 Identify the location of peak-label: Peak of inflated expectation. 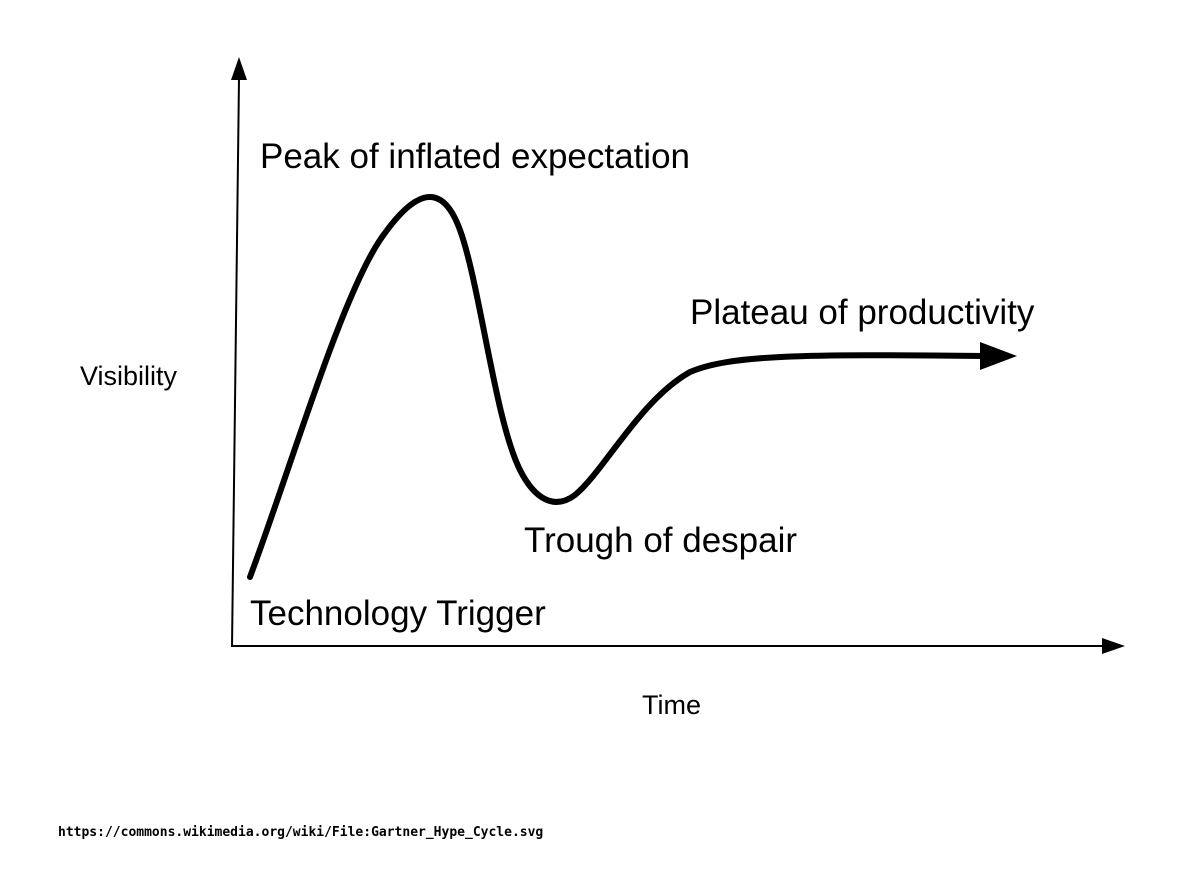
(475, 156).